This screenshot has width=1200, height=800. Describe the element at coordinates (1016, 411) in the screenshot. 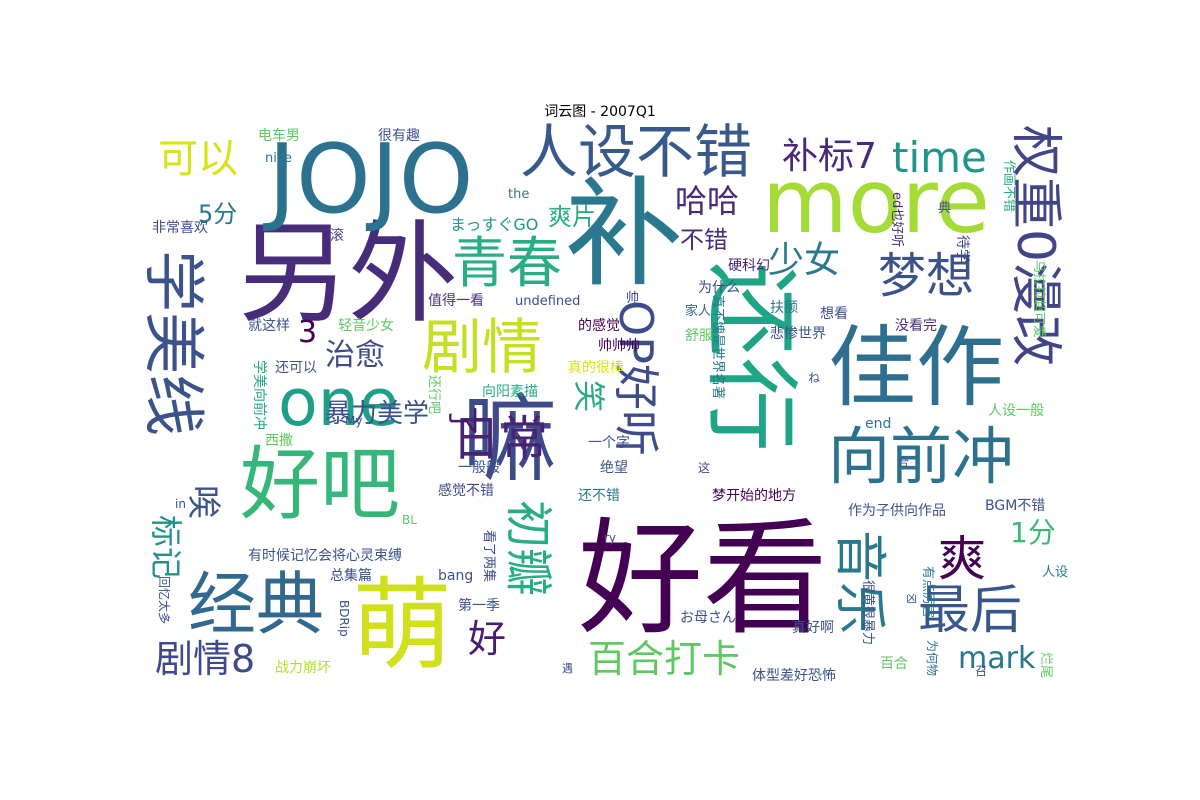

I see `word: 人设一般` at that location.